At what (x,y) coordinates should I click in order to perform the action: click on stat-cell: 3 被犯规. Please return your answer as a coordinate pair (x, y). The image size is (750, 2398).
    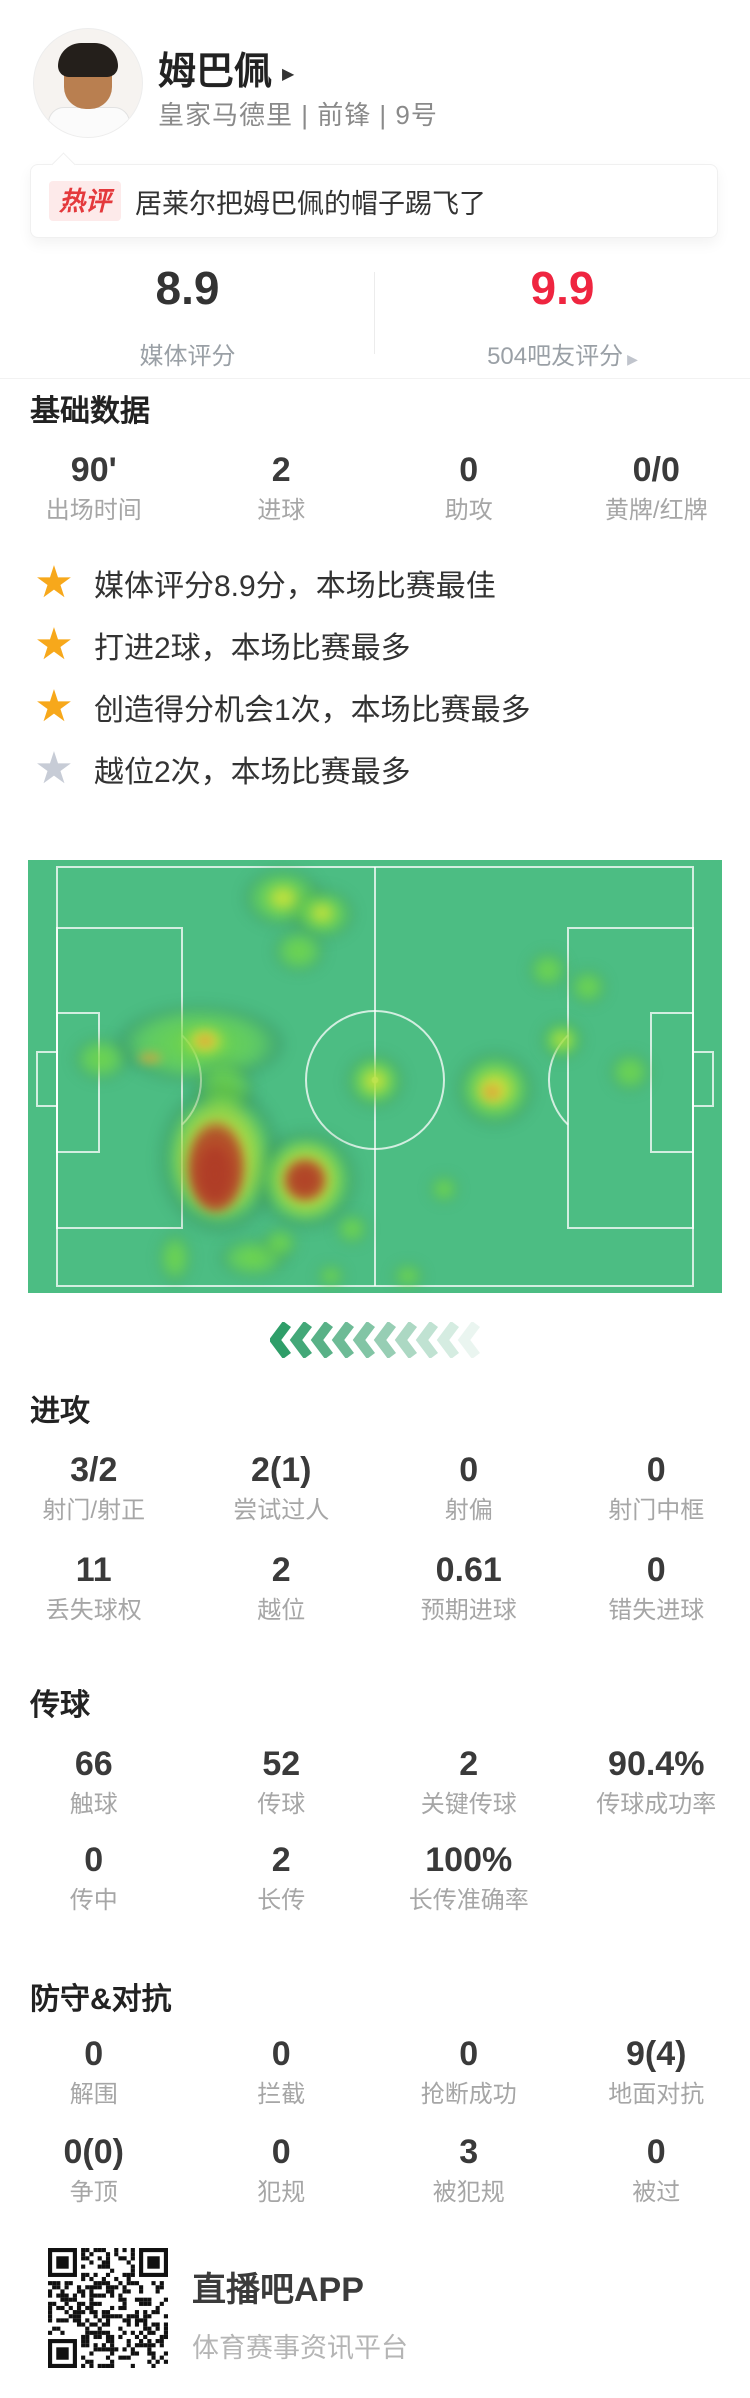
    Looking at the image, I should click on (469, 2169).